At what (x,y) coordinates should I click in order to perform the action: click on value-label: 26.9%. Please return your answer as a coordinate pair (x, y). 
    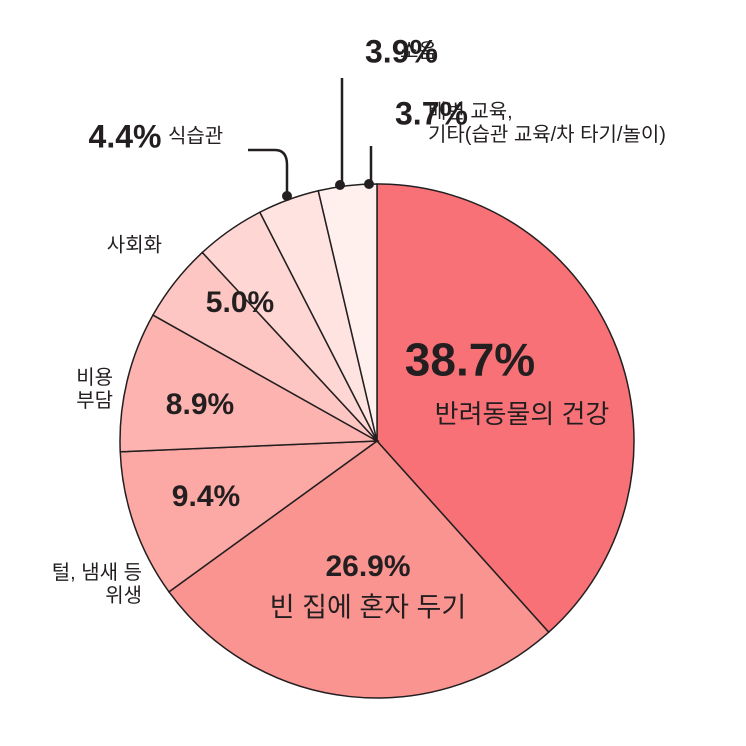
    Looking at the image, I should click on (368, 566).